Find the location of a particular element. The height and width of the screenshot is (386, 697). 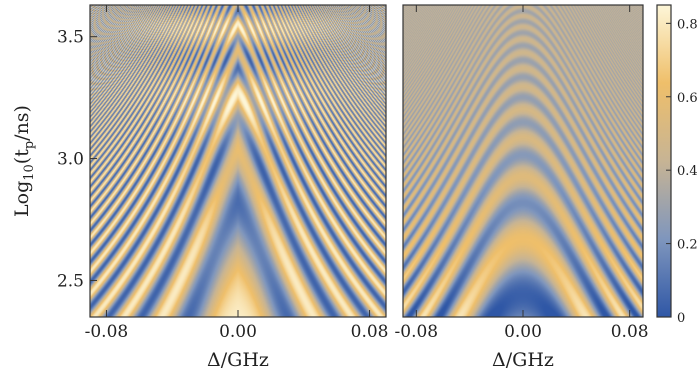

colorbar-gradient is located at coordinates (664, 161).